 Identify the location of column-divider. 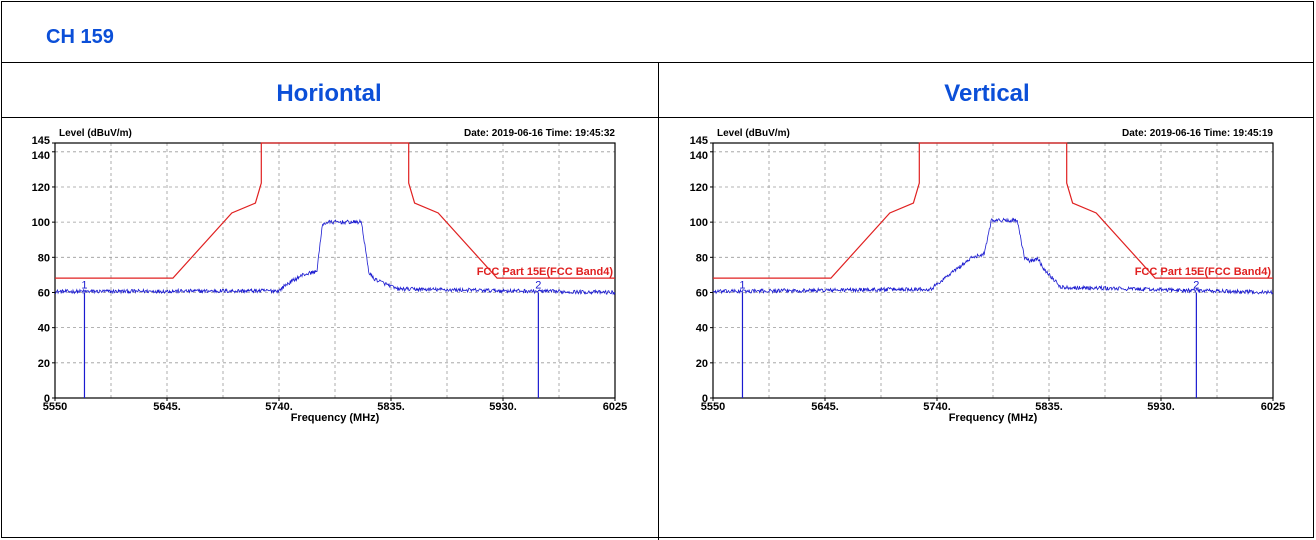
(658, 301).